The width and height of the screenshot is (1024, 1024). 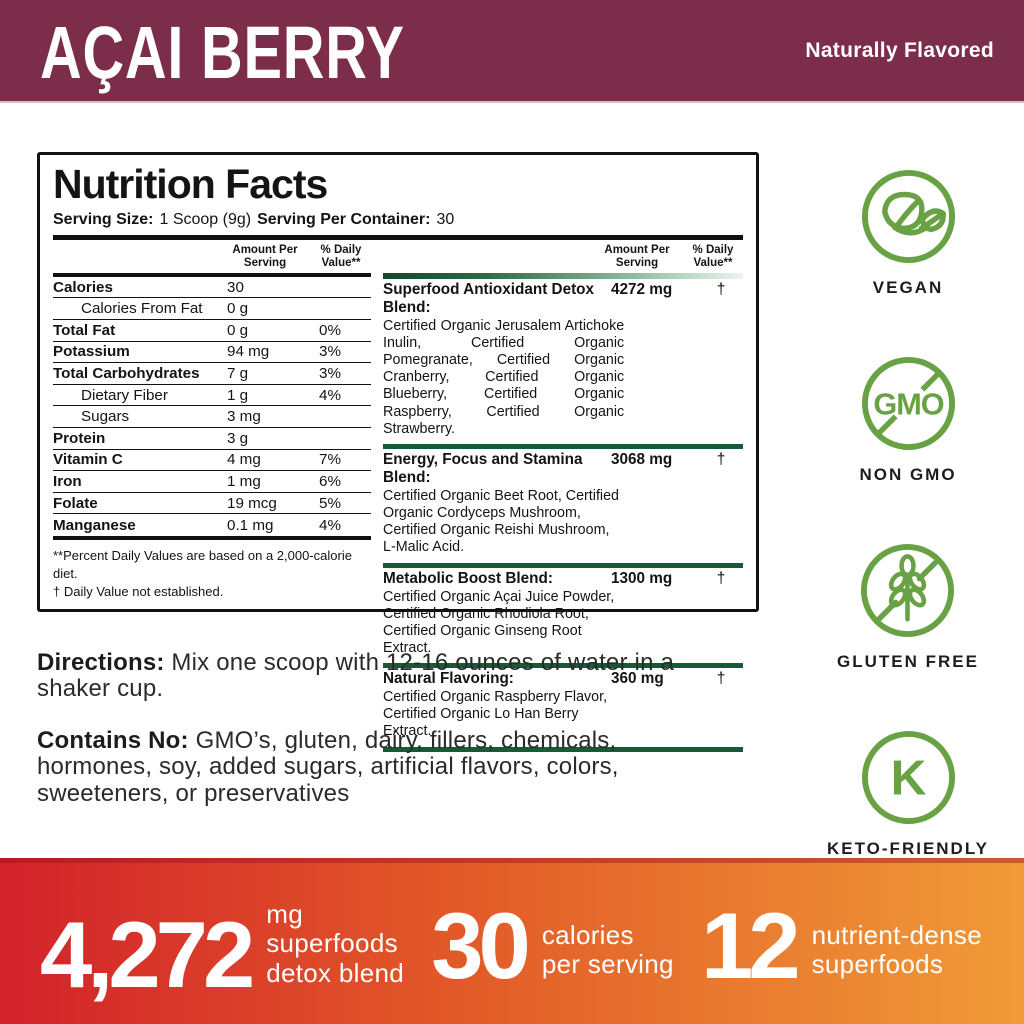 What do you see at coordinates (908, 287) in the screenshot?
I see `vegan-label: VEGAN` at bounding box center [908, 287].